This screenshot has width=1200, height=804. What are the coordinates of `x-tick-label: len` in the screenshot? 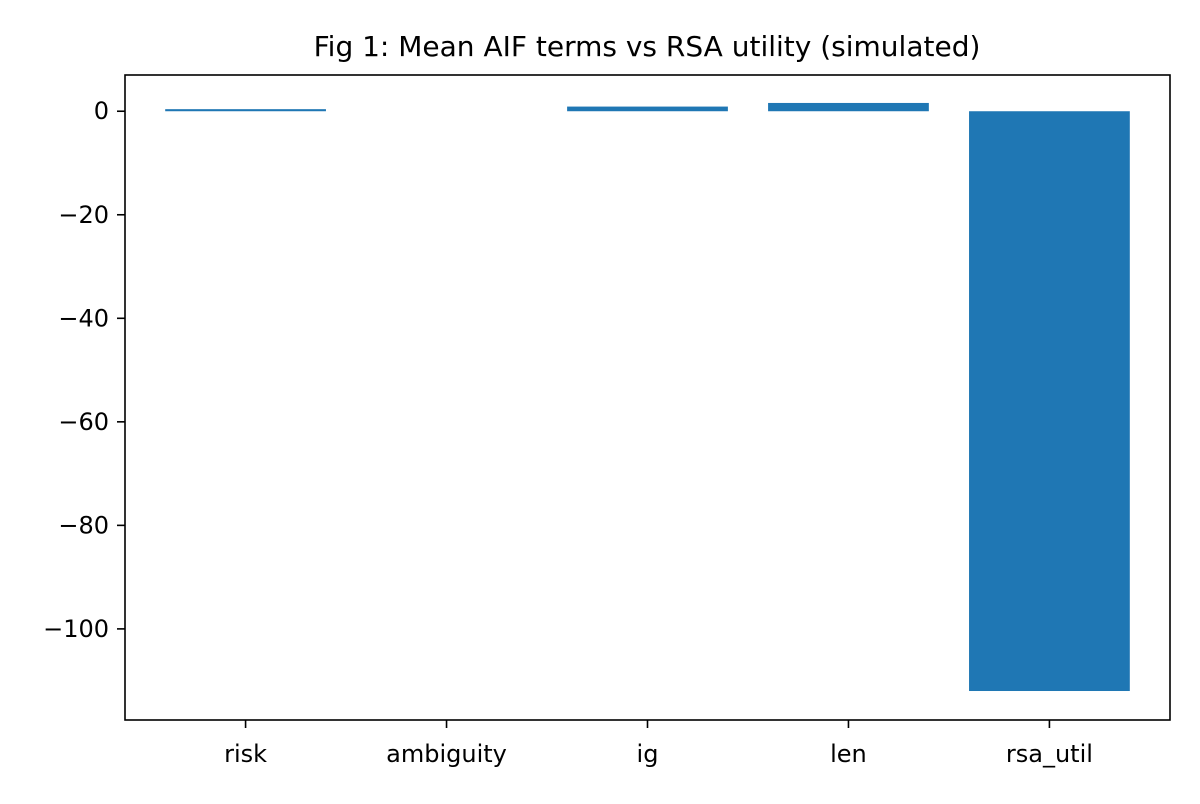 It's located at (848, 754).